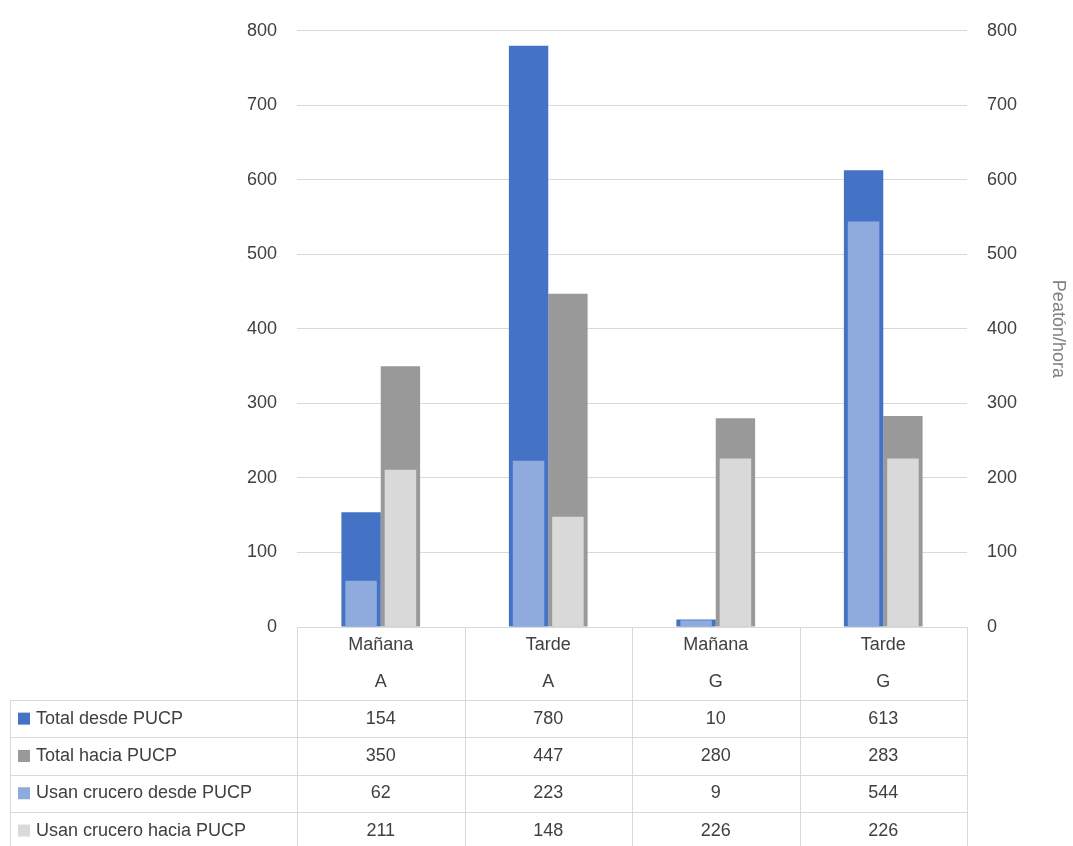 Image resolution: width=1073 pixels, height=846 pixels. Describe the element at coordinates (261, 253) in the screenshot. I see `y-tick-label: 500` at that location.